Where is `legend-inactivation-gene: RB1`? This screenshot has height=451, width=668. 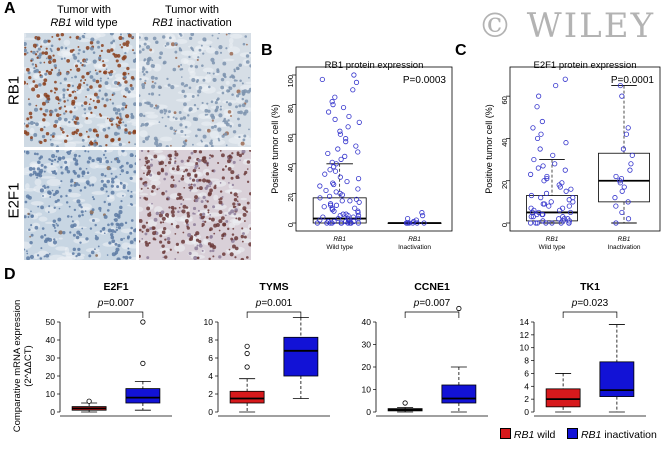
legend-inactivation-gene: RB1 is located at coordinates (591, 435).